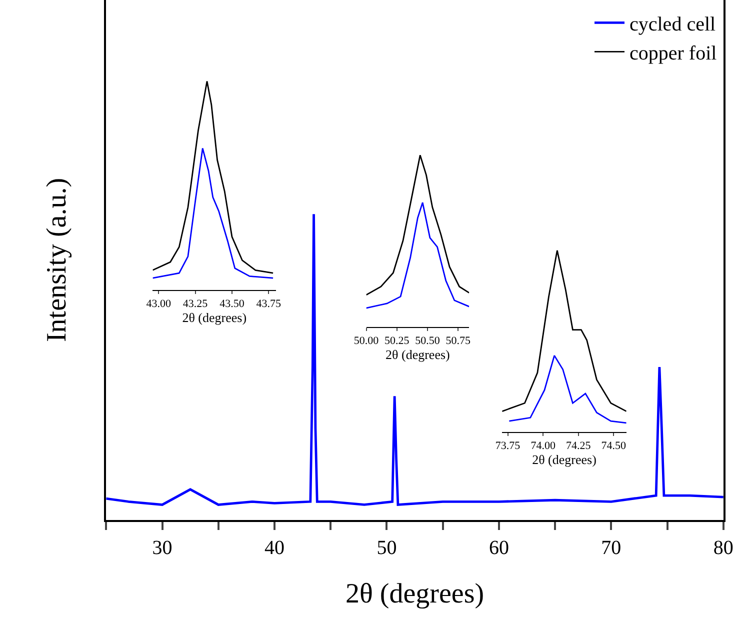  I want to click on legend-label: cycled cell, so click(673, 24).